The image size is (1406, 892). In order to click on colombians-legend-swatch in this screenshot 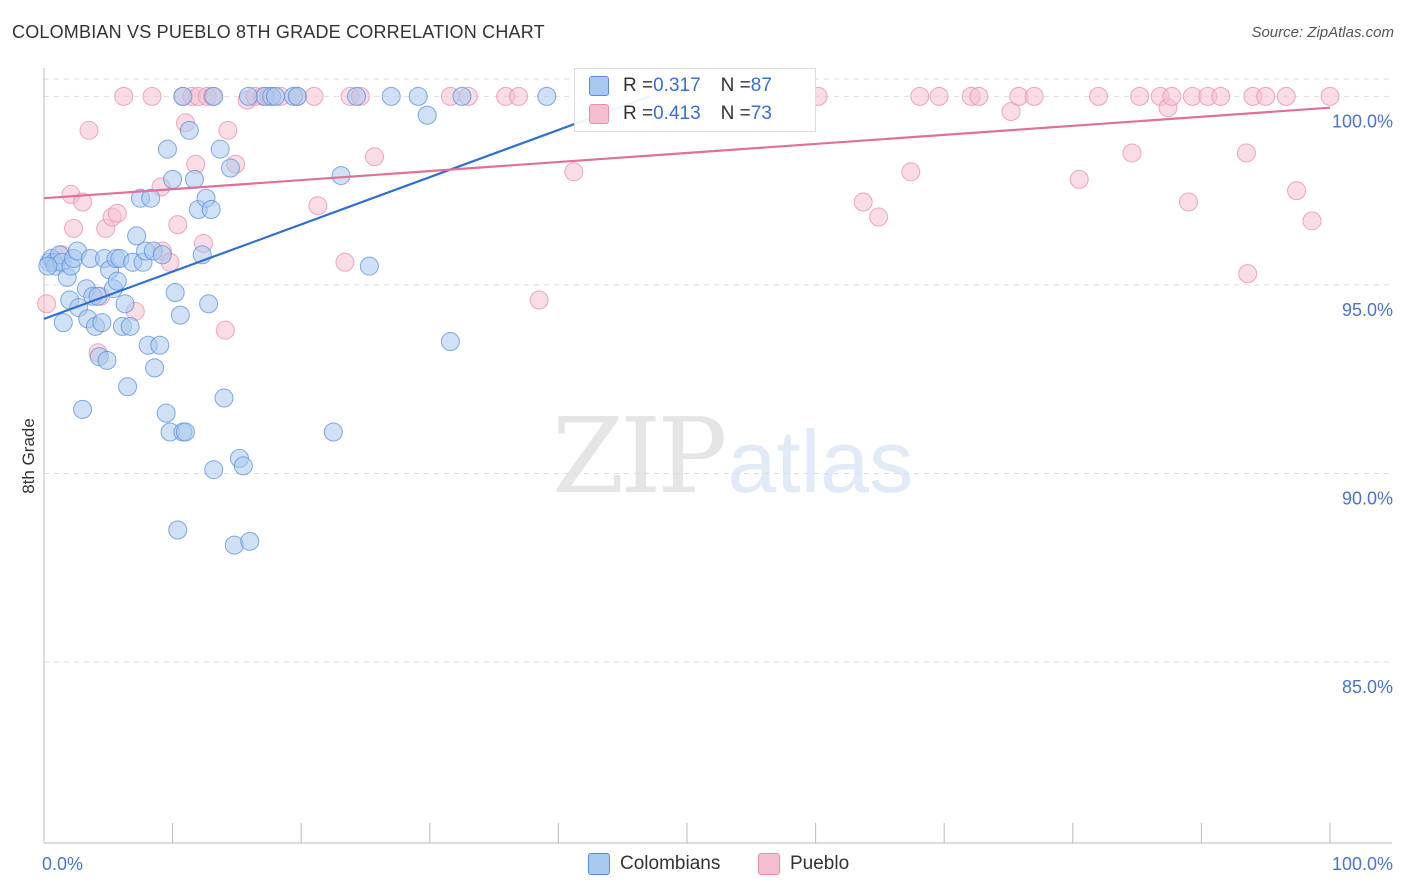, I will do `click(599, 864)`.